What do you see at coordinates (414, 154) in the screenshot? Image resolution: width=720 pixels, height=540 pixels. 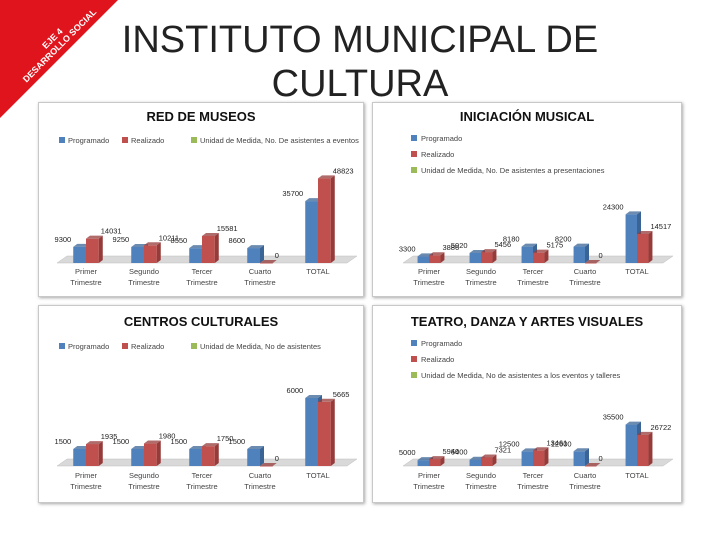 I see `legend-swatch-realizado` at bounding box center [414, 154].